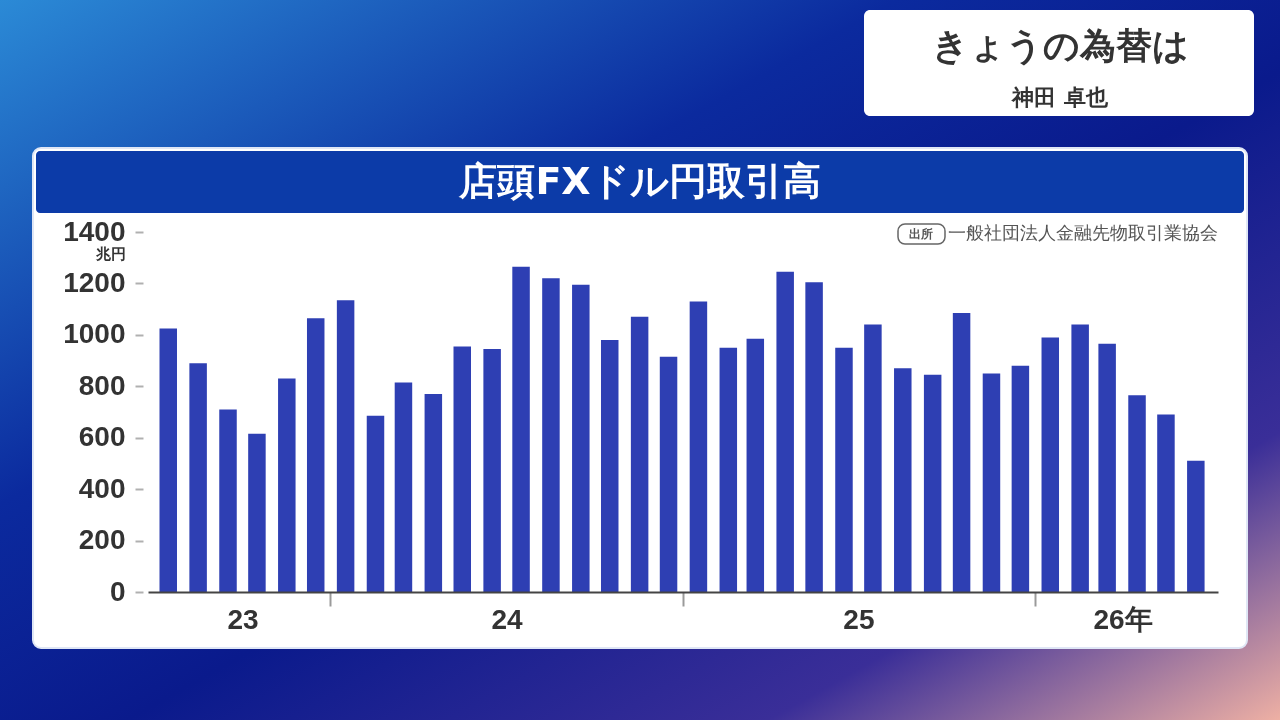  Describe the element at coordinates (859, 619) in the screenshot. I see `x-tick-label: 25` at that location.